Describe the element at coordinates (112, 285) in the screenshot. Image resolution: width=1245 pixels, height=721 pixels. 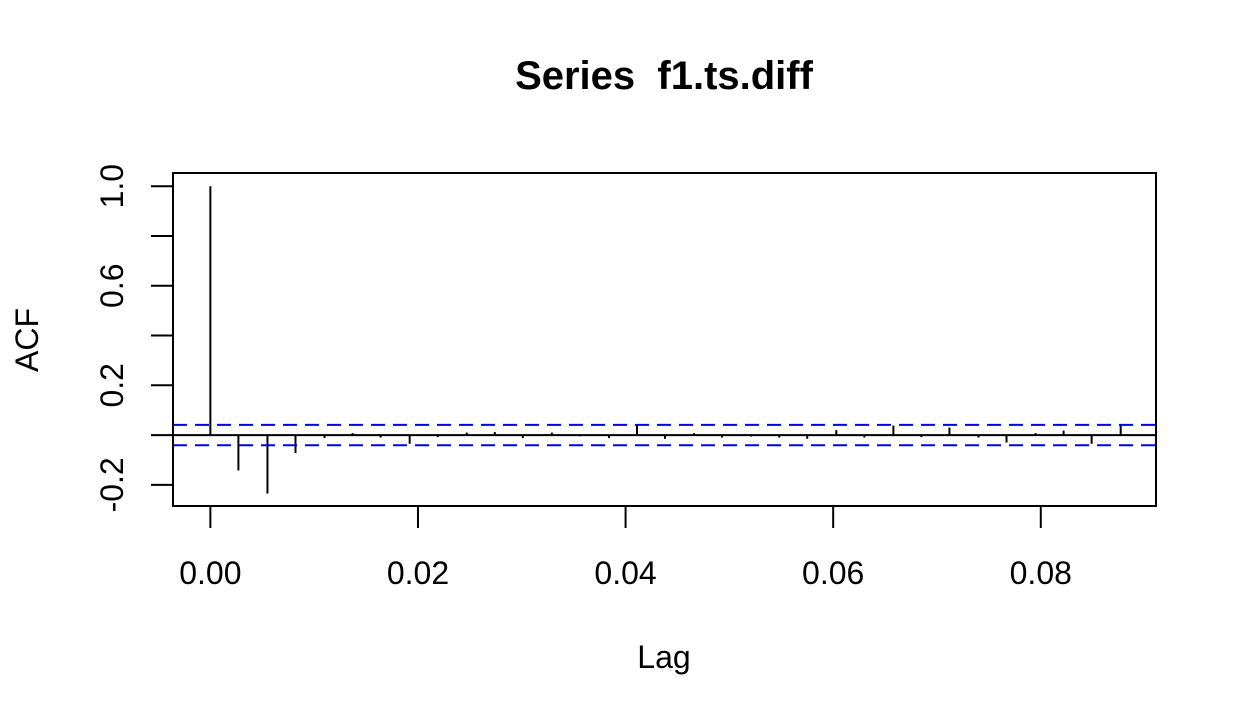
I see `y-tick-label: 0.6` at that location.